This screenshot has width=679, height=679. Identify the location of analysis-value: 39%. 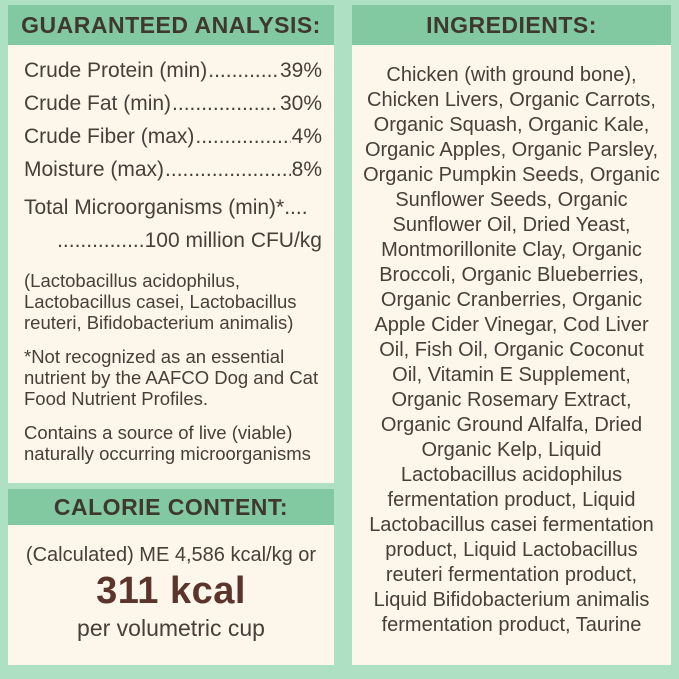
(300, 70).